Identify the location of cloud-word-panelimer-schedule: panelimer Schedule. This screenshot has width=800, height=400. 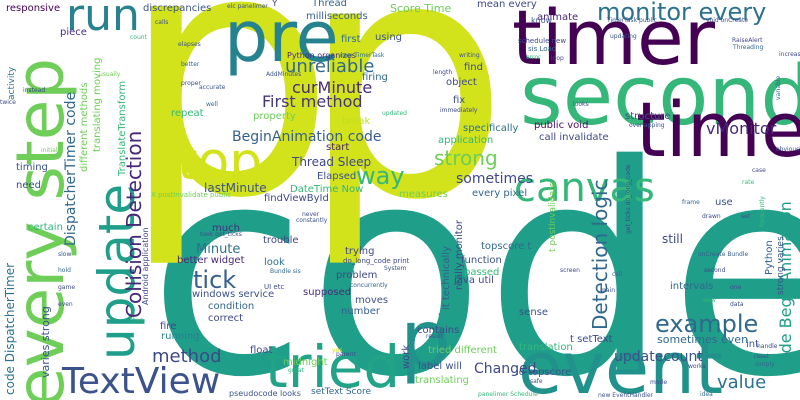
(508, 394).